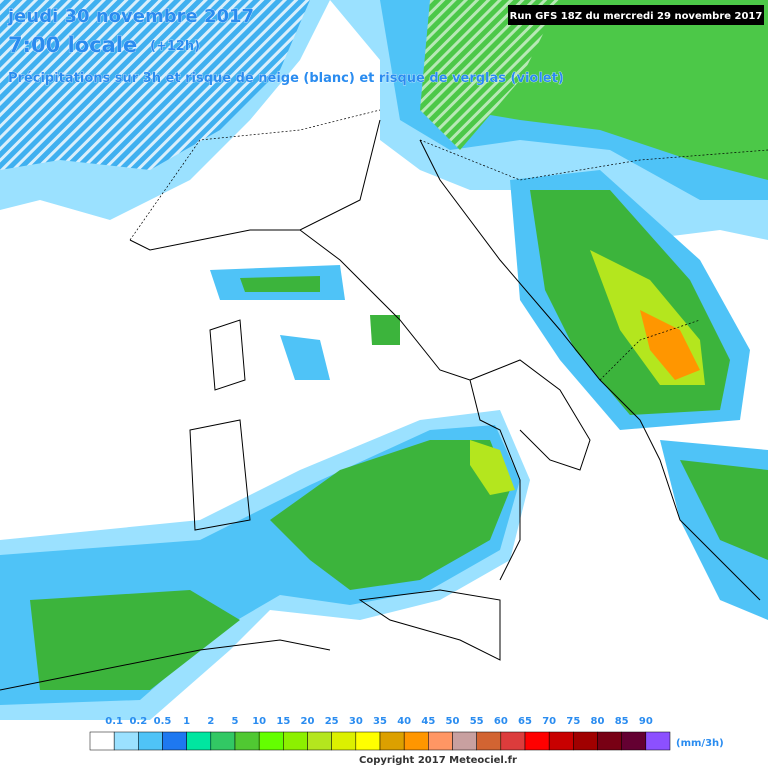 The width and height of the screenshot is (768, 768). Describe the element at coordinates (259, 721) in the screenshot. I see `legend-label: 10` at that location.